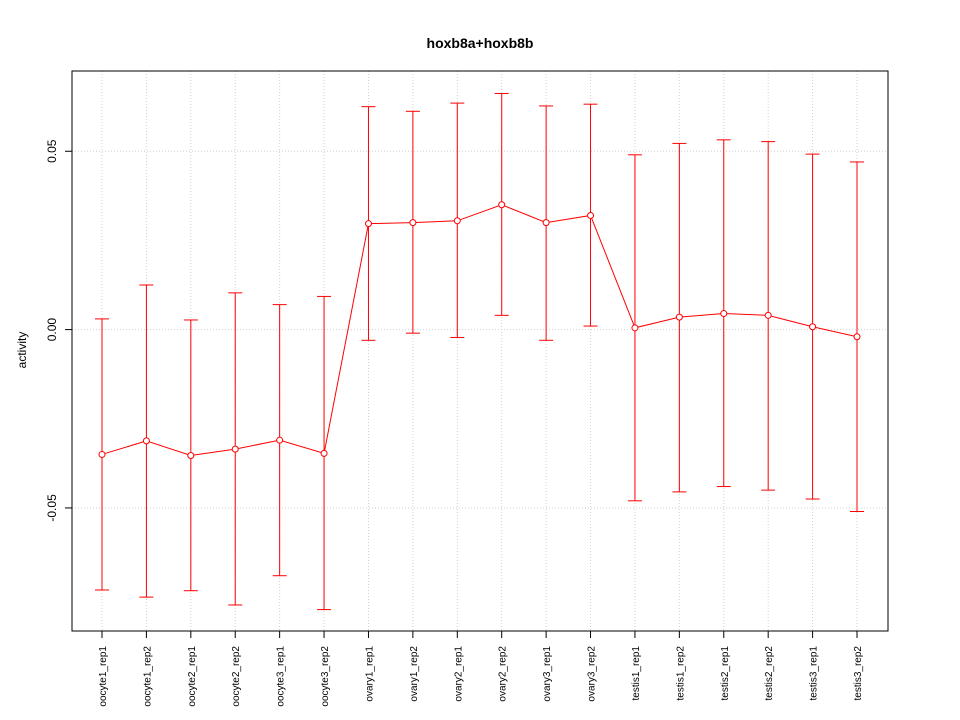  Describe the element at coordinates (592, 674) in the screenshot. I see `x-tick-label: ovary3_rep2` at that location.